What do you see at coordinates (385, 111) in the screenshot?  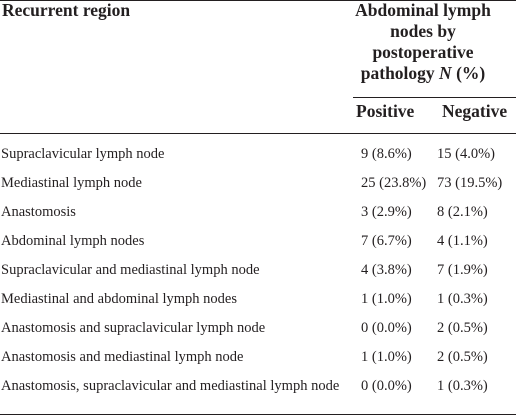 I see `header-positive: Positive` at bounding box center [385, 111].